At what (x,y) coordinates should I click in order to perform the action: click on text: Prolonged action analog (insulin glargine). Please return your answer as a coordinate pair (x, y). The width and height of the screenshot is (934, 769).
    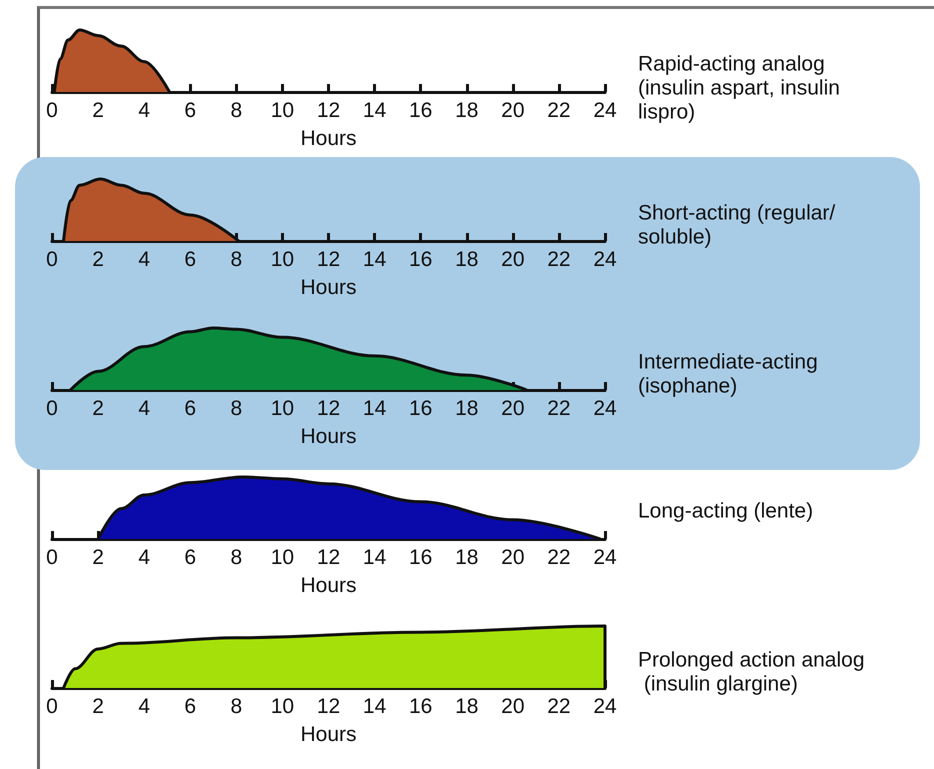
    Looking at the image, I should click on (751, 672).